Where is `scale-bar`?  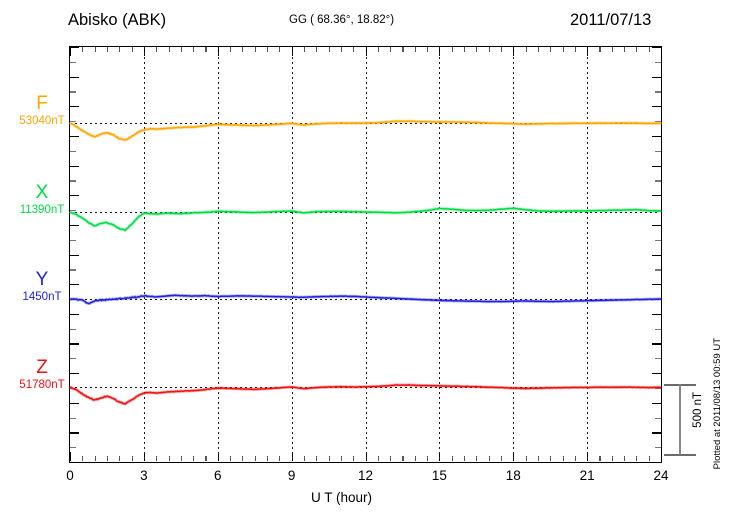
scale-bar is located at coordinates (680, 419).